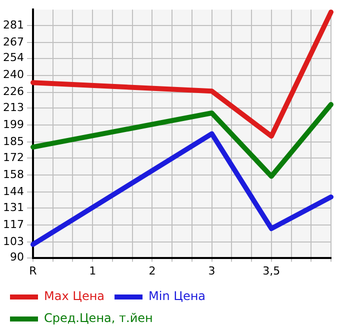  Describe the element at coordinates (13, 224) in the screenshot. I see `y-tick-label: 117` at that location.